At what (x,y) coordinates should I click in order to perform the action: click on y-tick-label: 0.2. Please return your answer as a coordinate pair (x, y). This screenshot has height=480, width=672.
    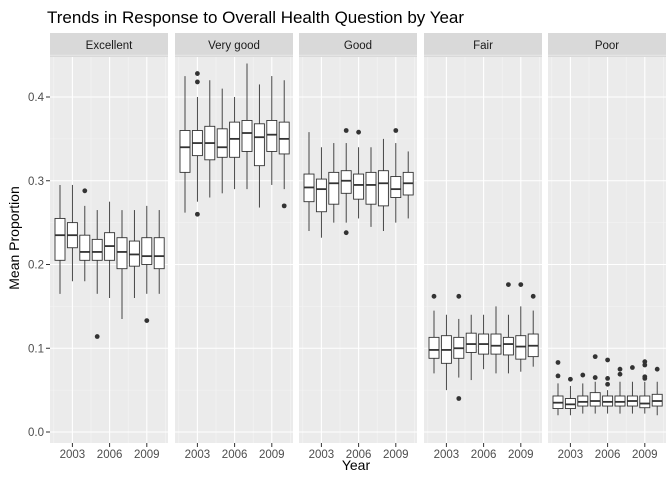
    Looking at the image, I should click on (36, 266).